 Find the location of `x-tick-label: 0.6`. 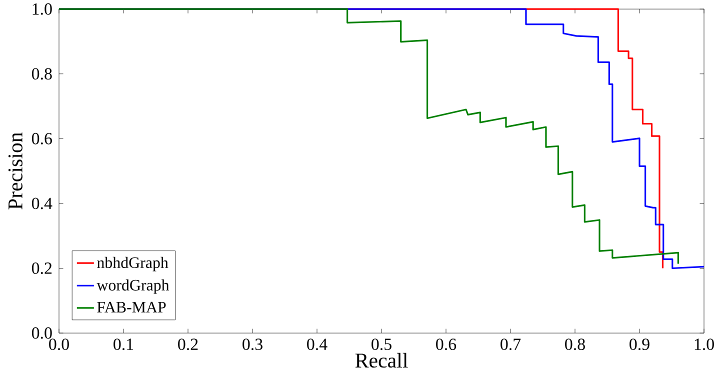

x-tick-label: 0.6 is located at coordinates (446, 344).